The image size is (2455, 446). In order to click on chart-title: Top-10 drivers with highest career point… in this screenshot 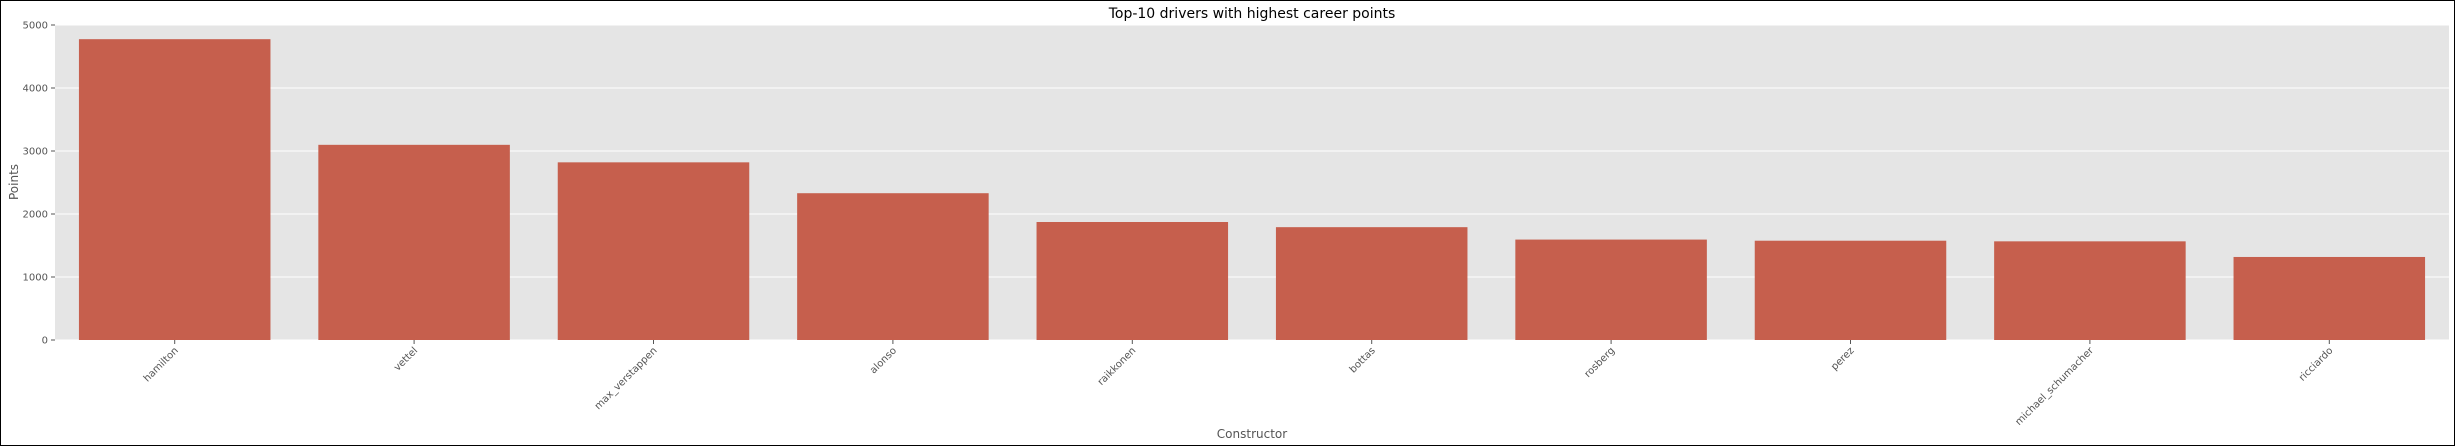, I will do `click(1252, 14)`.